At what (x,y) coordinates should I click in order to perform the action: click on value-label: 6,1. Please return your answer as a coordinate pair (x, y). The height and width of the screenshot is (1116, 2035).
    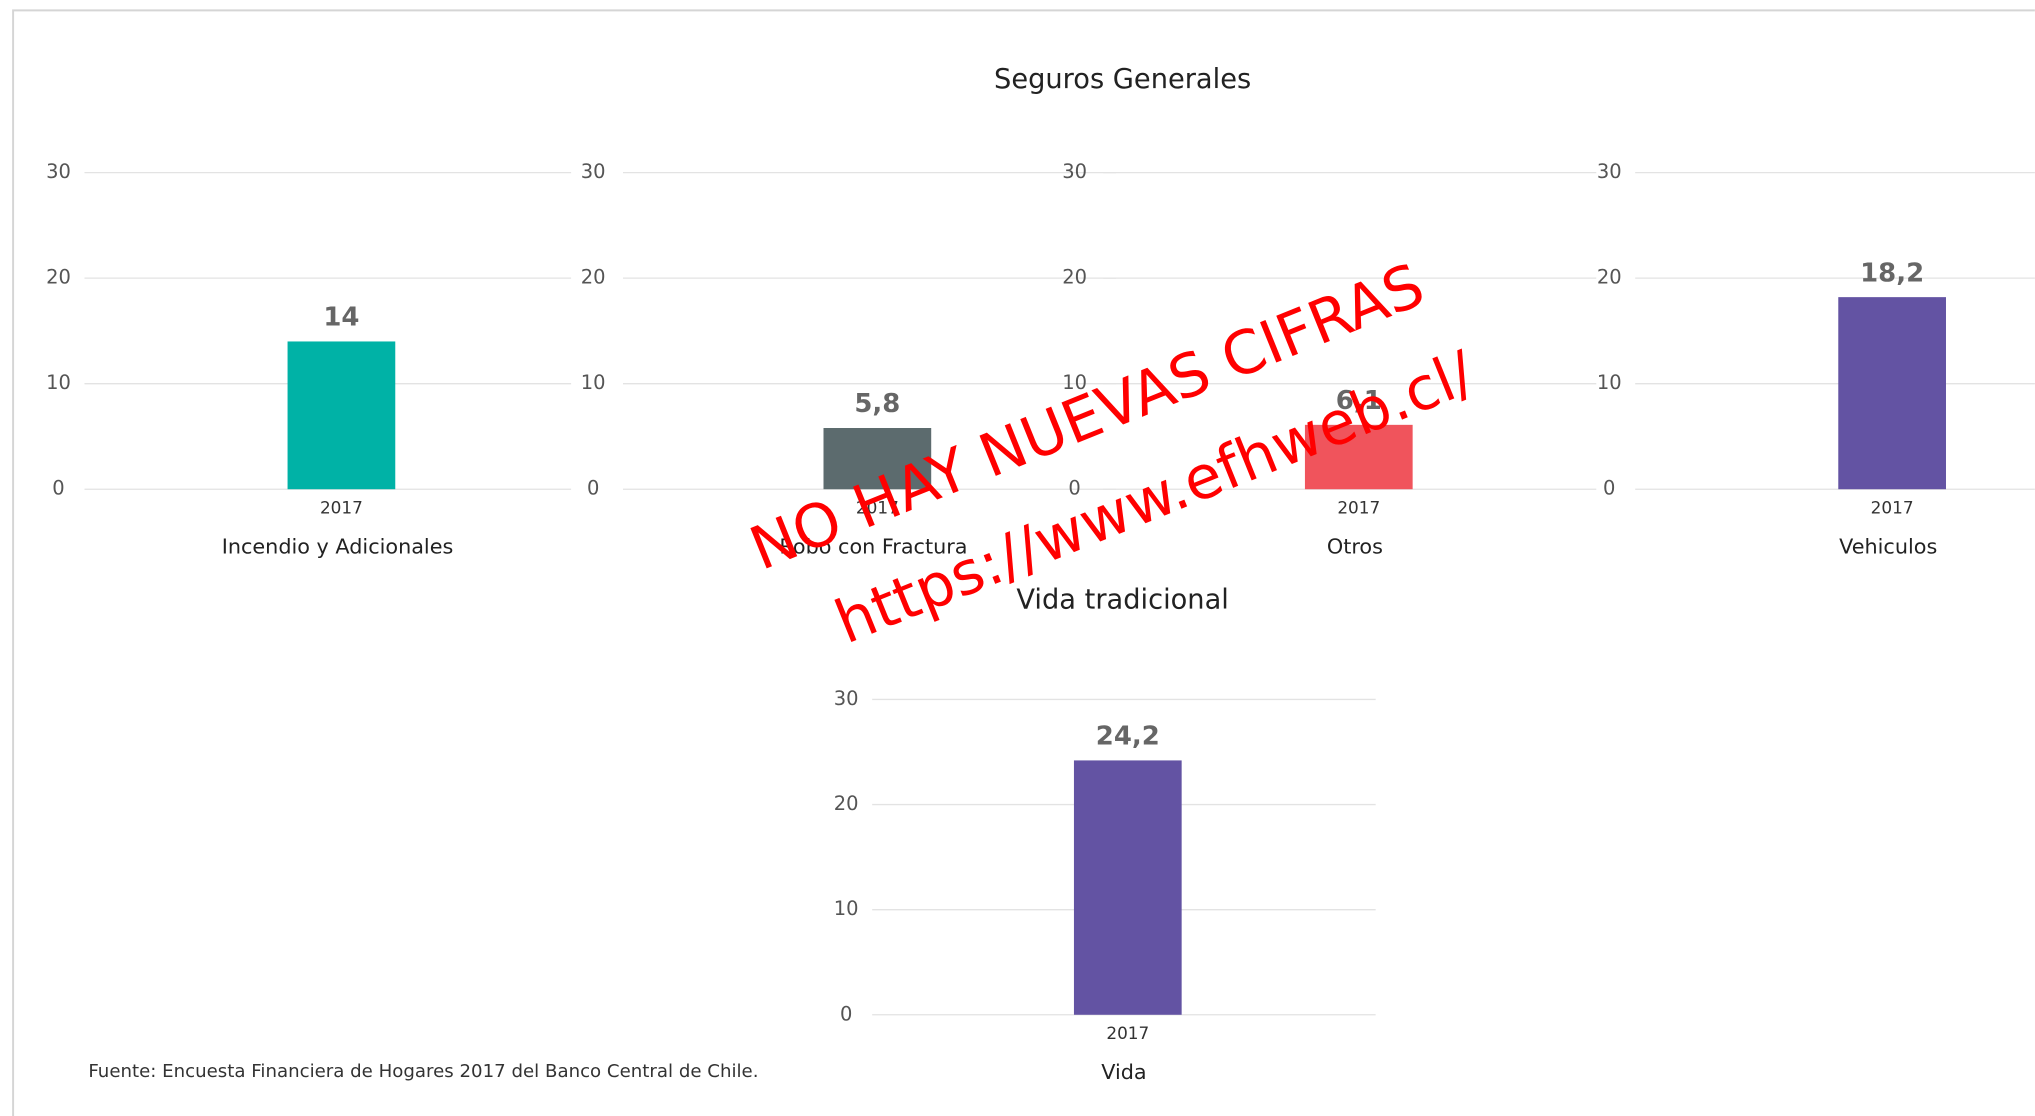
    Looking at the image, I should click on (1359, 401).